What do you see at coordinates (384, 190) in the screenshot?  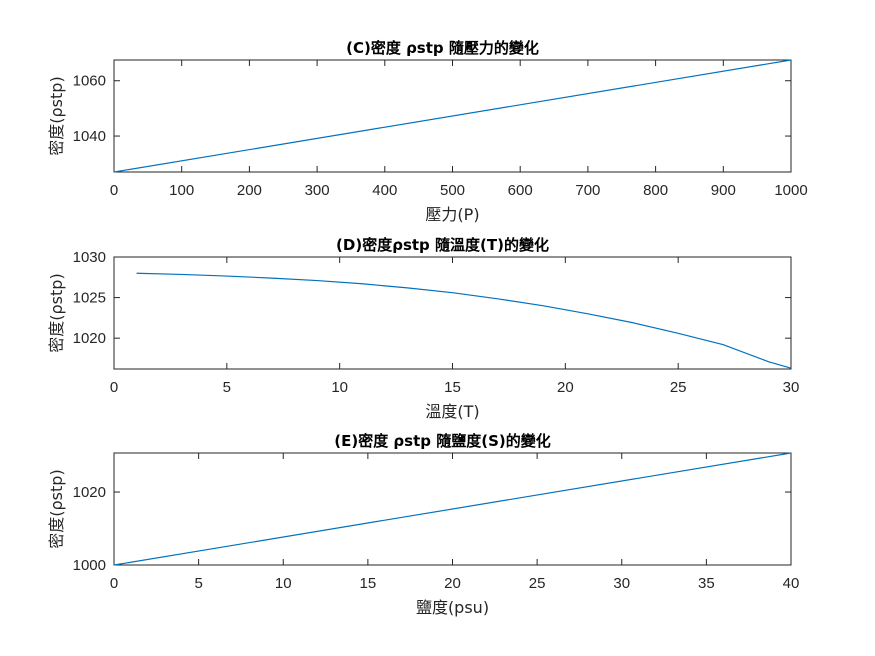 I see `x-tick-label: 400` at bounding box center [384, 190].